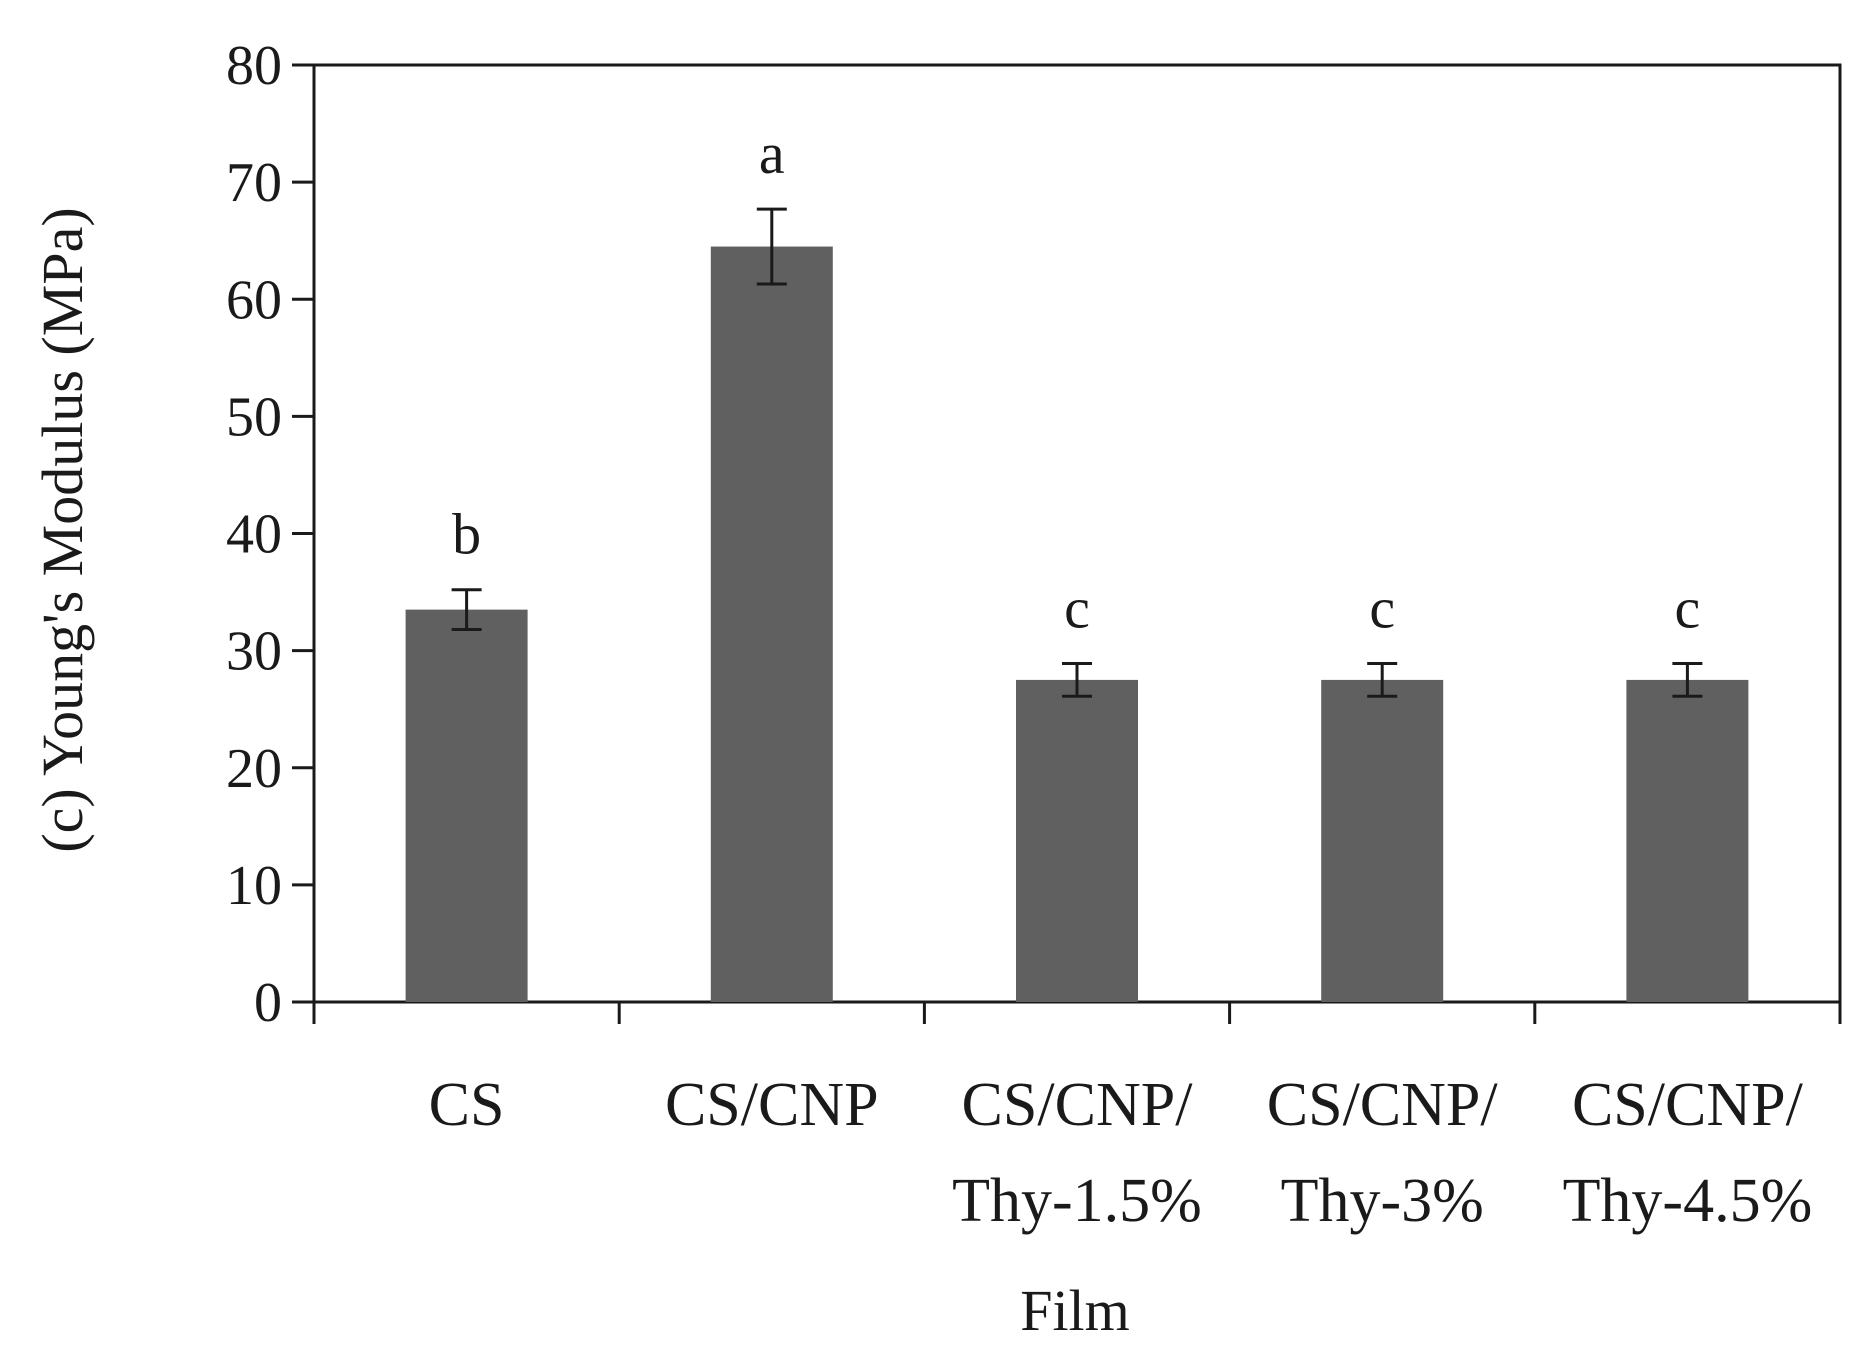  I want to click on category-label: Thy-1.5%, so click(1077, 1201).